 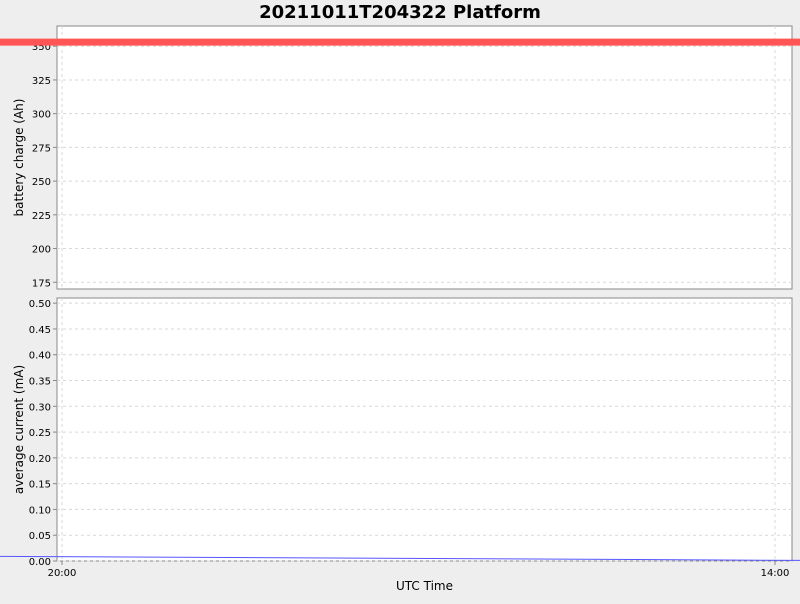 I want to click on y-tick-label: 0.05, so click(x=40, y=536).